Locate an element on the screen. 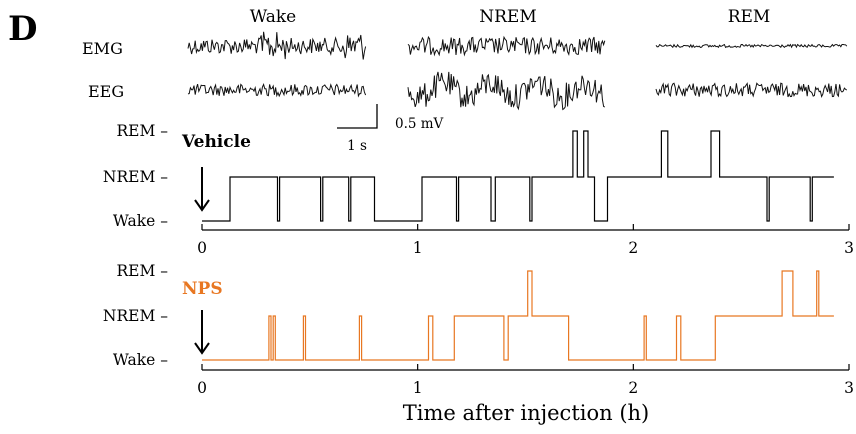 This screenshot has height=434, width=856. trace-eeg-wake is located at coordinates (277, 90).